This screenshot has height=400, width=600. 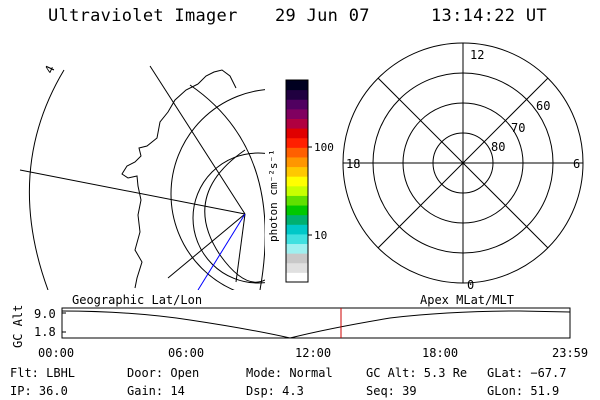 What do you see at coordinates (440, 353) in the screenshot?
I see `time-tick-18: 18:00` at bounding box center [440, 353].